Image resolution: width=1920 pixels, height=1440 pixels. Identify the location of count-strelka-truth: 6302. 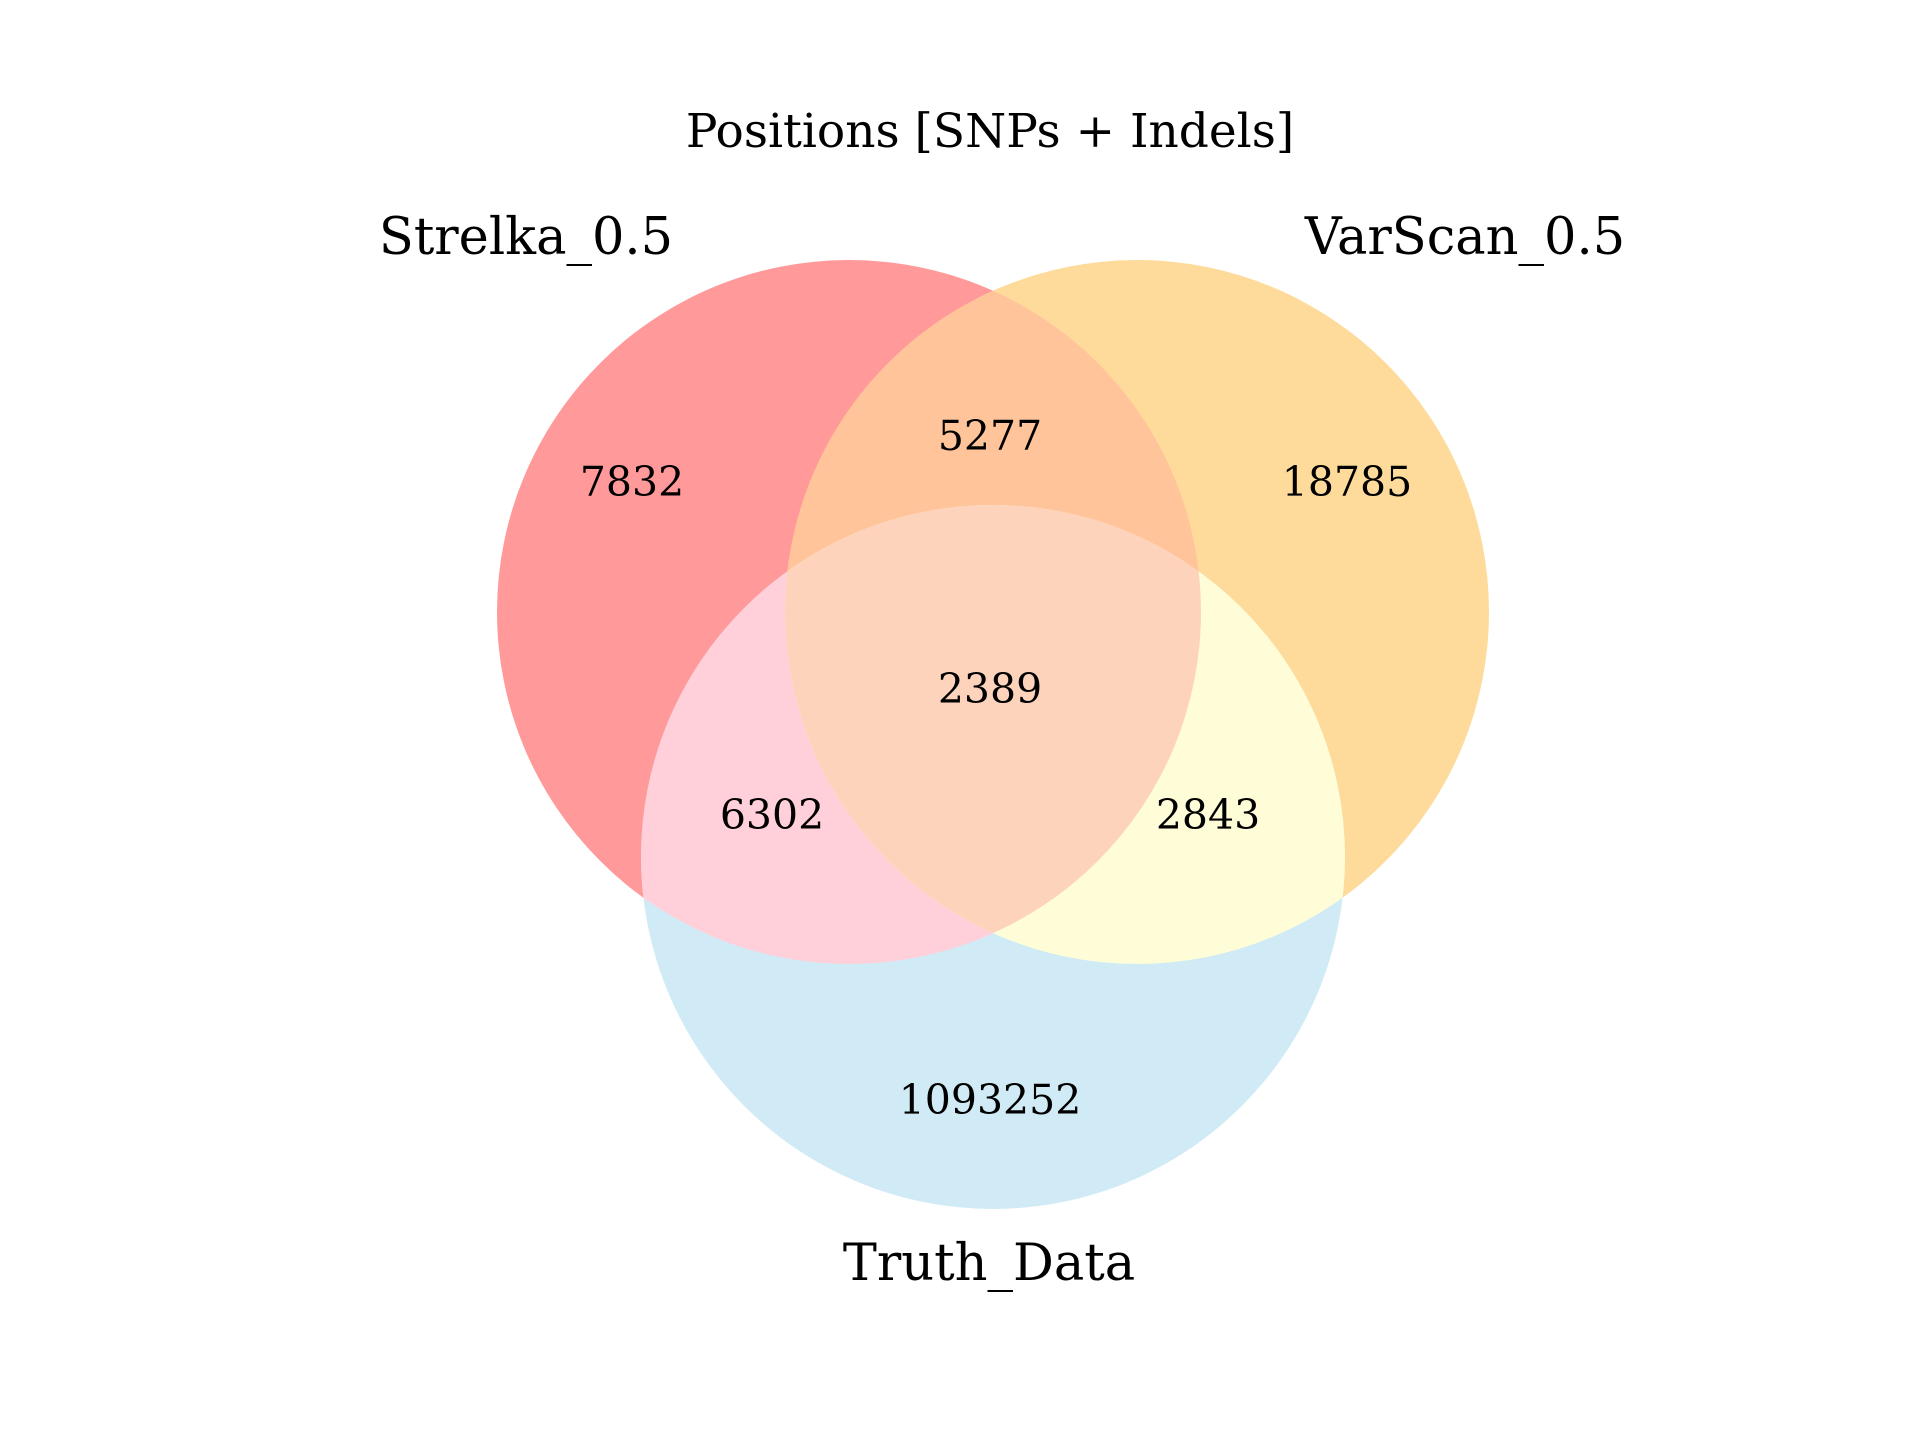
(772, 815).